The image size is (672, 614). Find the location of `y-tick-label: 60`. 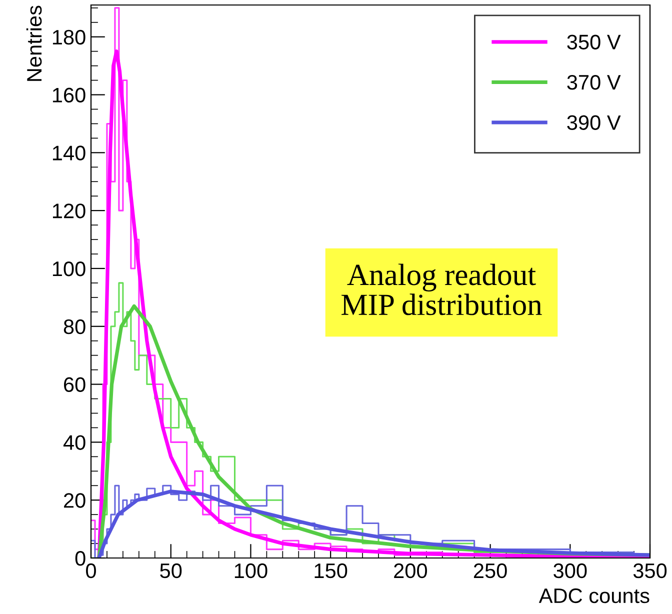

y-tick-label: 60 is located at coordinates (75, 384).